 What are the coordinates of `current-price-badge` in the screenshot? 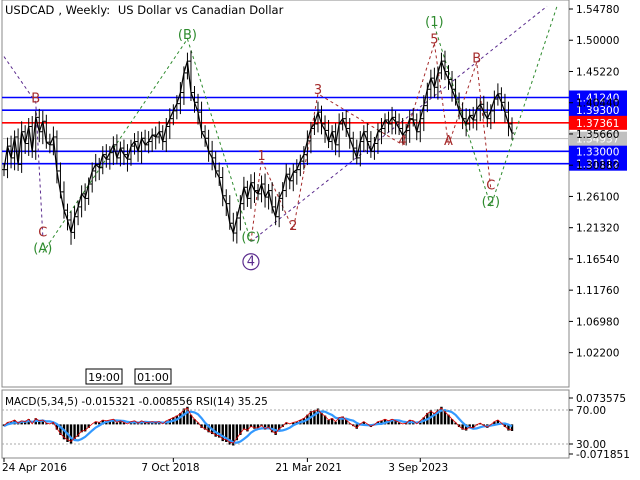 It's located at (598, 138).